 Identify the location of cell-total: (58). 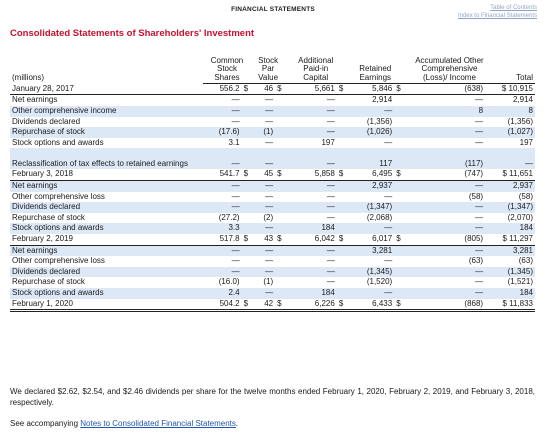
(525, 196).